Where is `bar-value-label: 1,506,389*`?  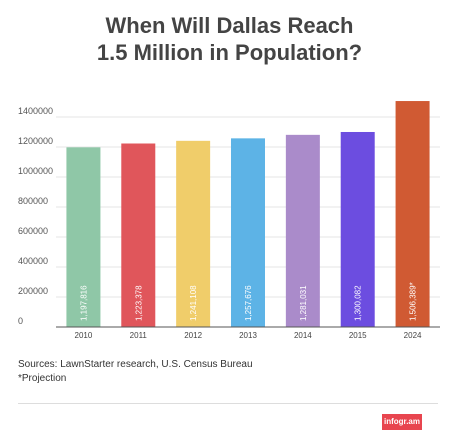 bar-value-label: 1,506,389* is located at coordinates (413, 301).